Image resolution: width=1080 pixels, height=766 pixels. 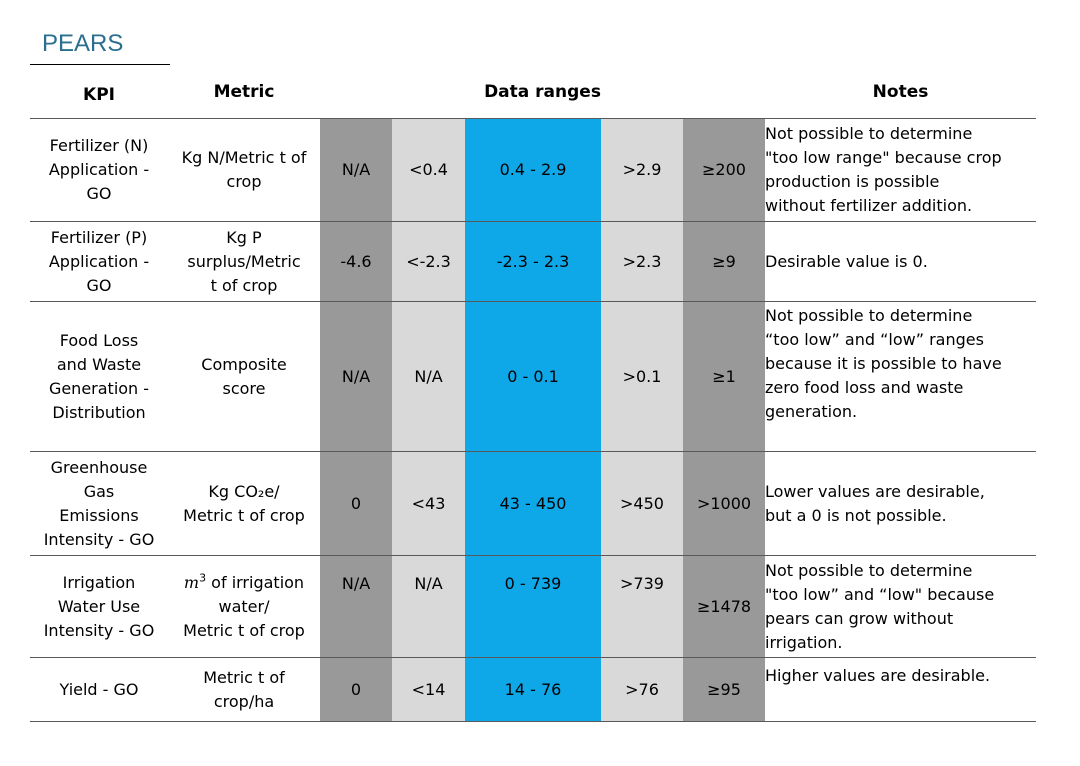 I want to click on range-too-high: ≥95, so click(x=724, y=689).